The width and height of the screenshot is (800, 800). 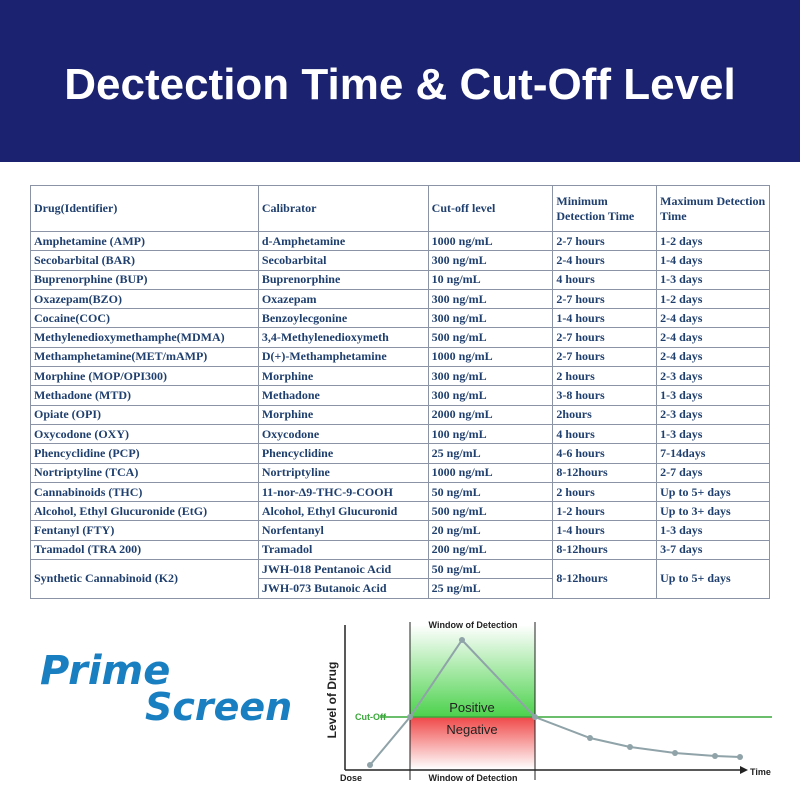 What do you see at coordinates (490, 208) in the screenshot?
I see `table-cell: Cut-off level` at bounding box center [490, 208].